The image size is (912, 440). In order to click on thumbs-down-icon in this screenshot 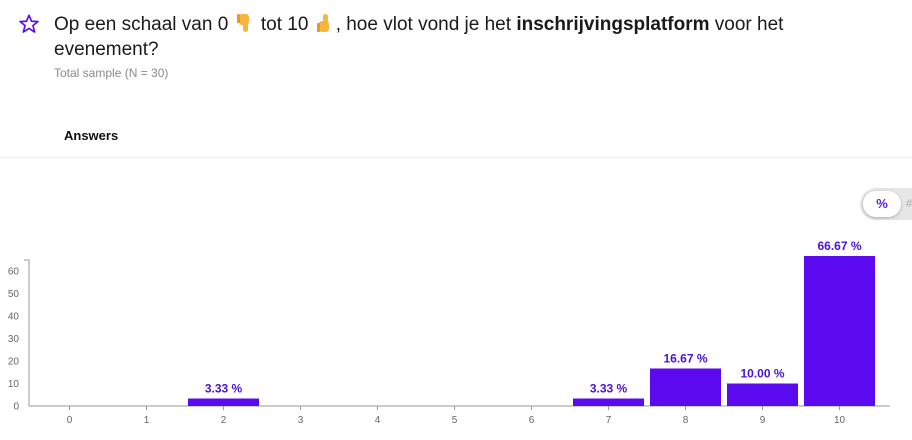, I will do `click(242, 23)`.